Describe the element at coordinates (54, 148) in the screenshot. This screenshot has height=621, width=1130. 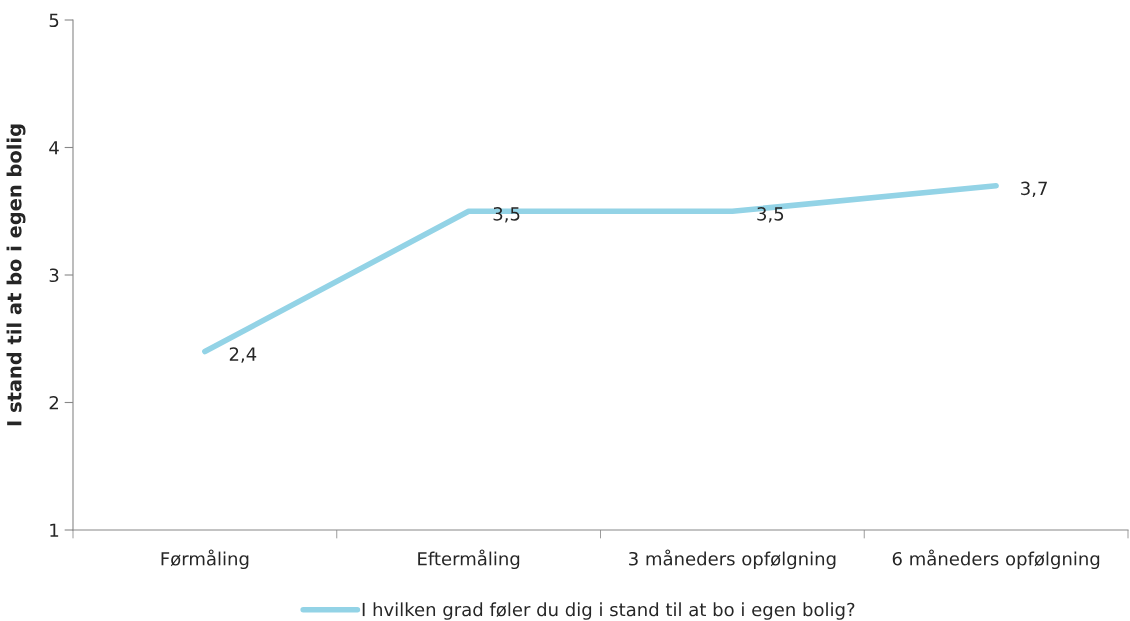
I see `y-tick-label: 4` at that location.